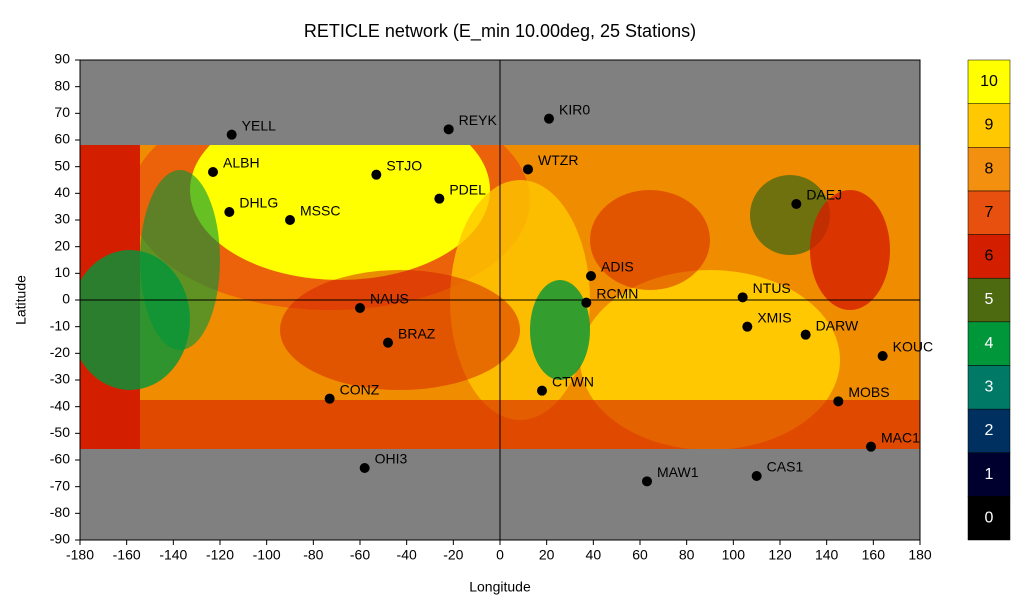 Image resolution: width=1024 pixels, height=612 pixels. Describe the element at coordinates (60, 485) in the screenshot. I see `y-tick-label: -70` at that location.